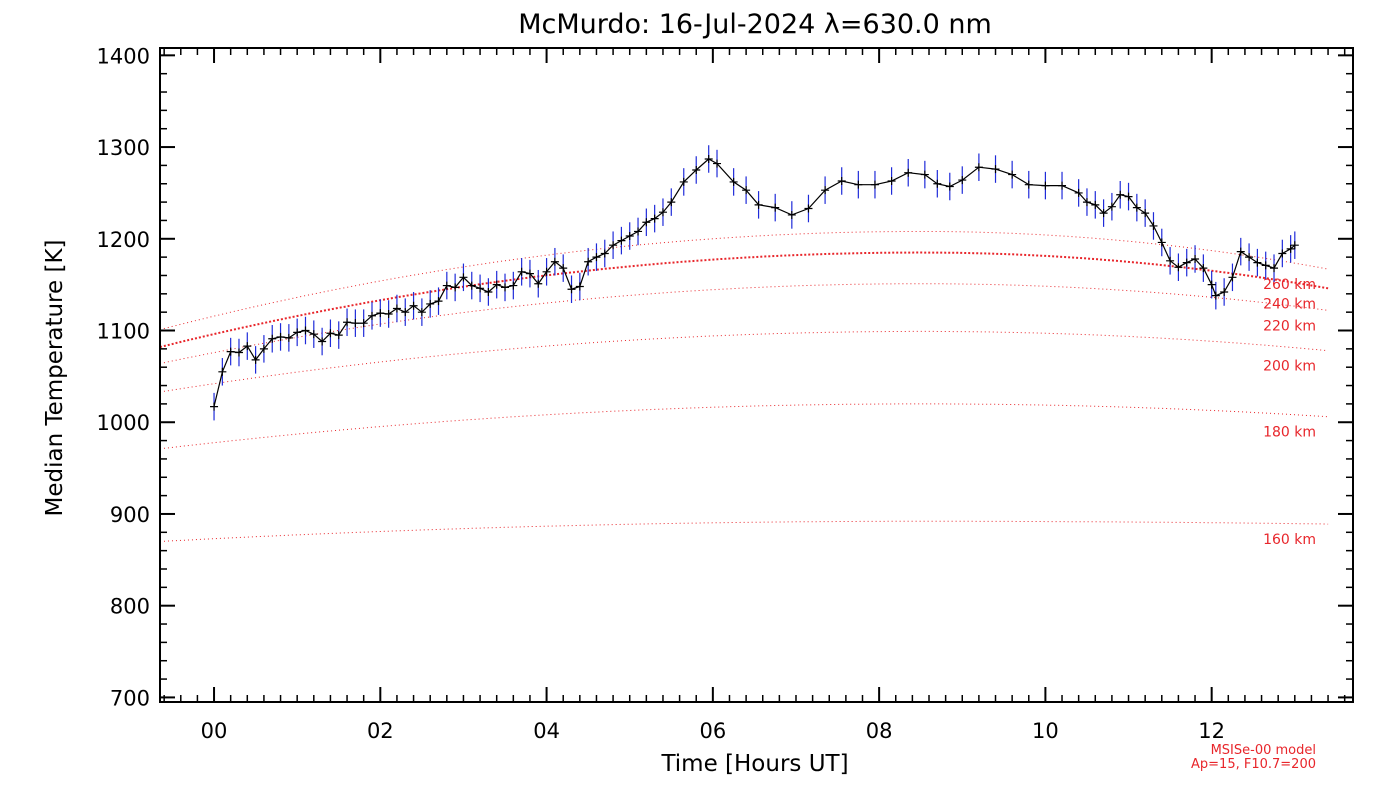 The width and height of the screenshot is (1400, 800). What do you see at coordinates (123, 423) in the screenshot?
I see `y-tick-label: 1000` at bounding box center [123, 423].